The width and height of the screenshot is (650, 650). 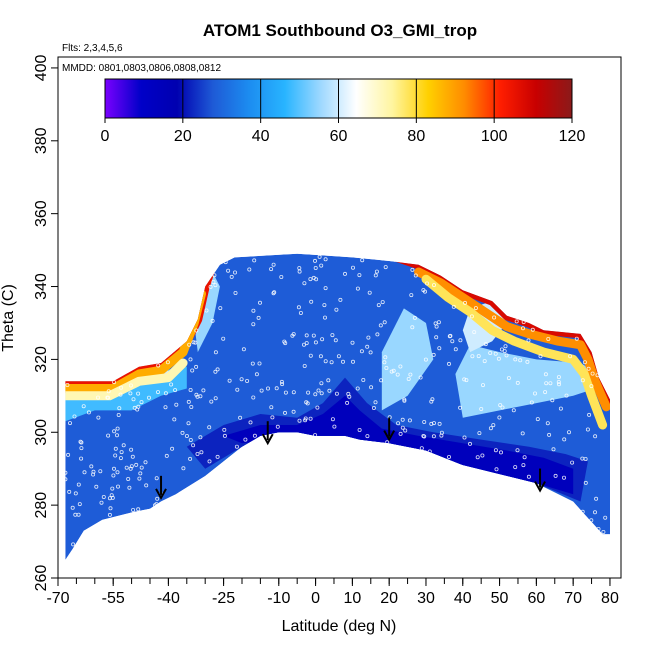 What do you see at coordinates (573, 598) in the screenshot?
I see `x-tick-label: 70` at bounding box center [573, 598].